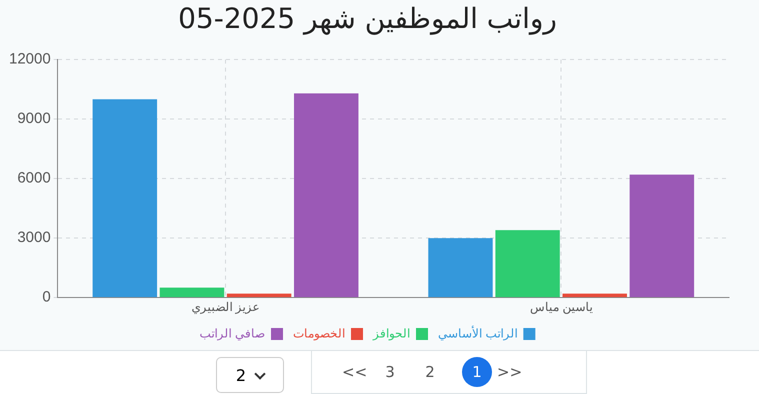 This screenshot has height=394, width=759. I want to click on chart-title: رواتب الموظفين شهر 2025-05, so click(367, 19).